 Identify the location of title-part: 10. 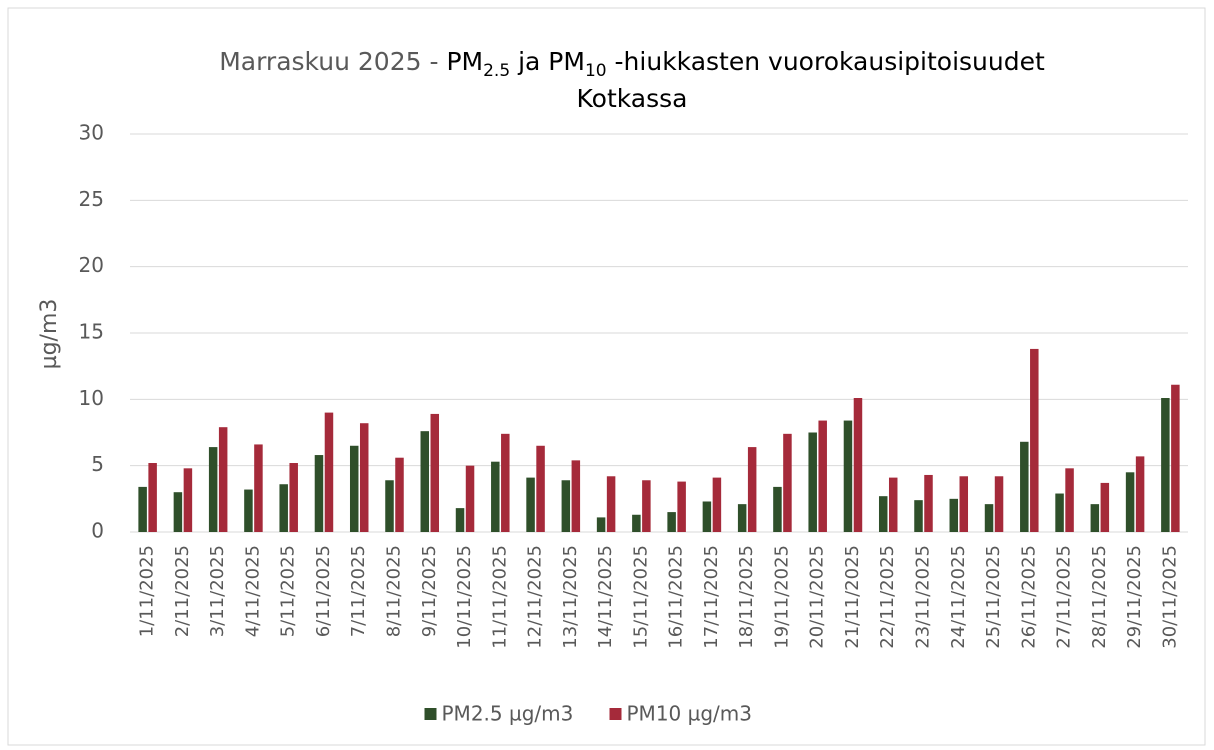
(596, 71).